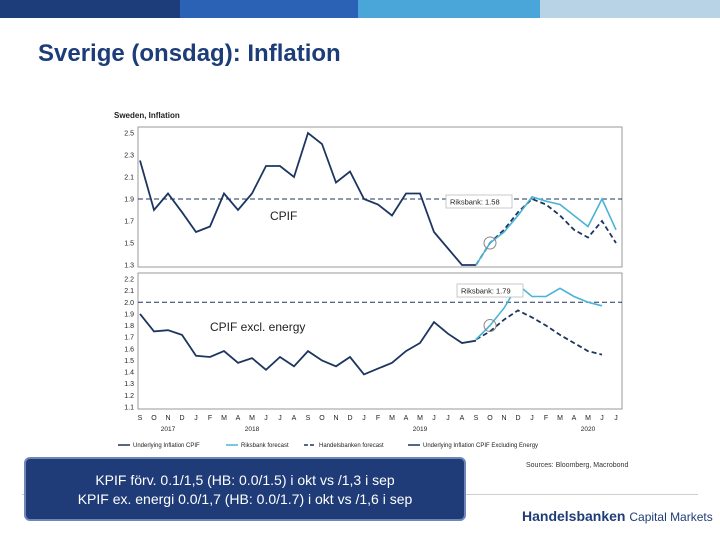  I want to click on legend-label: Handelsbanken forecast, so click(351, 446).